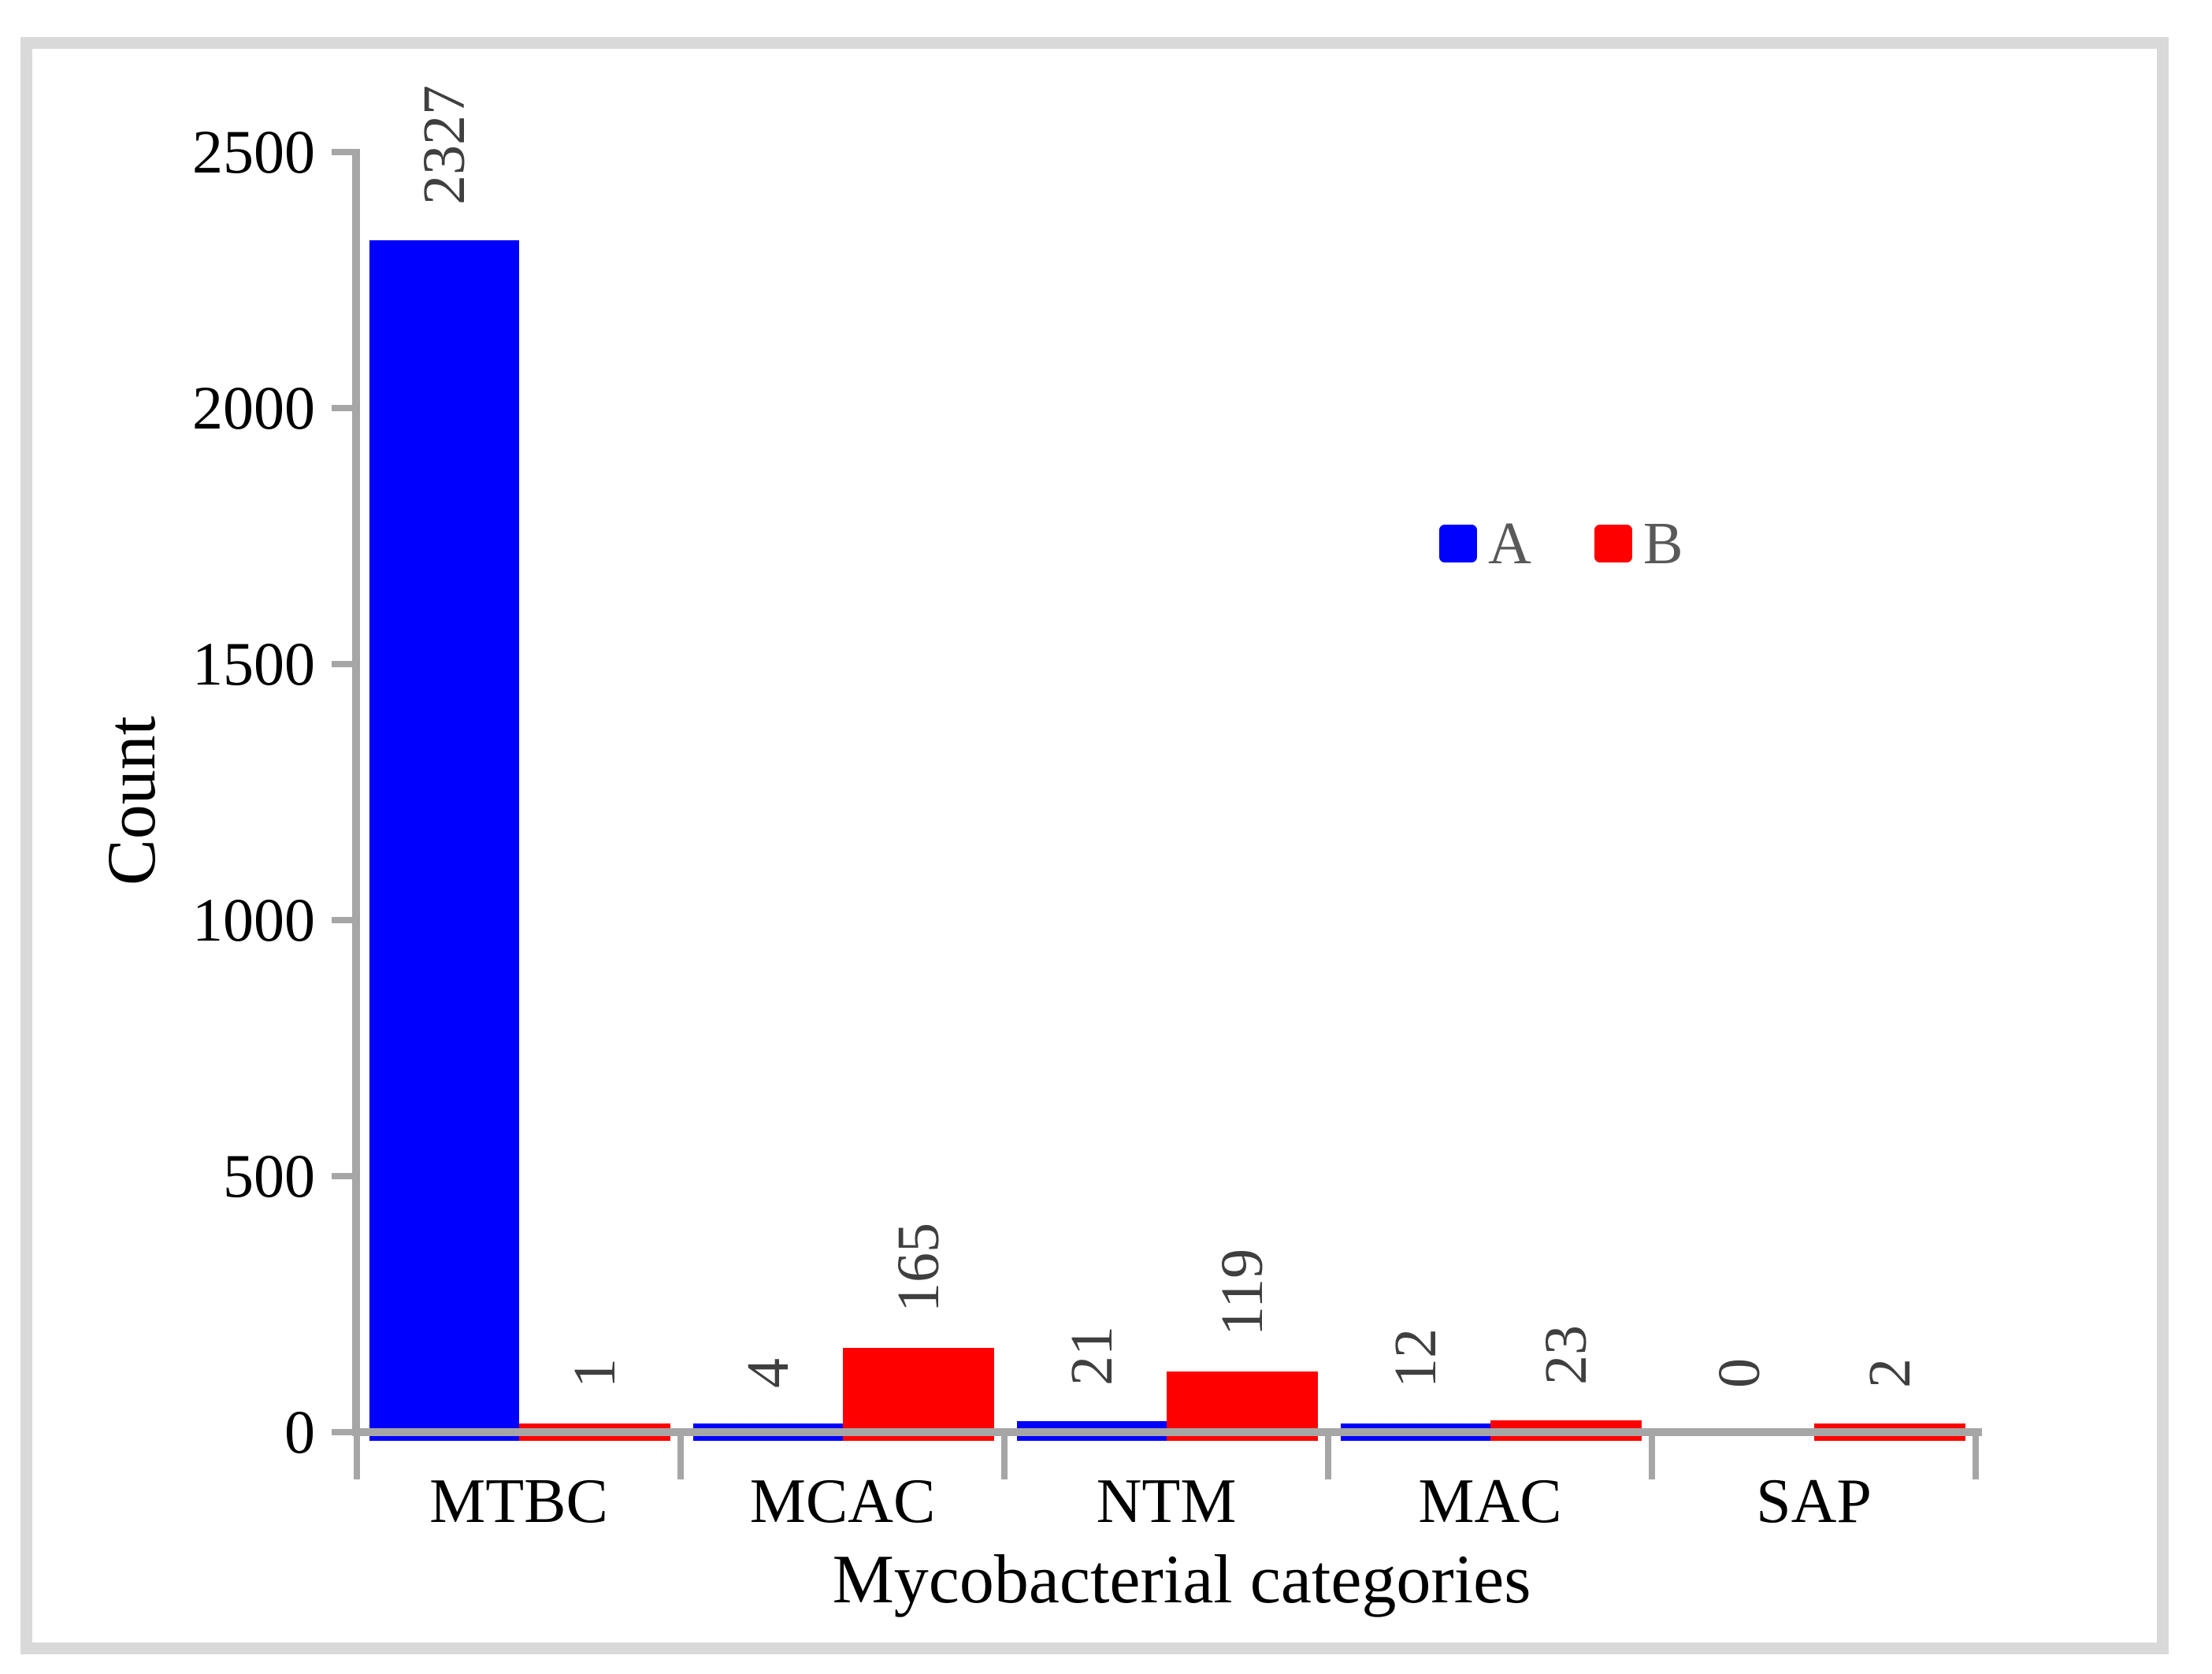 The height and width of the screenshot is (1674, 2212). I want to click on category-label: MAC, so click(1490, 1501).